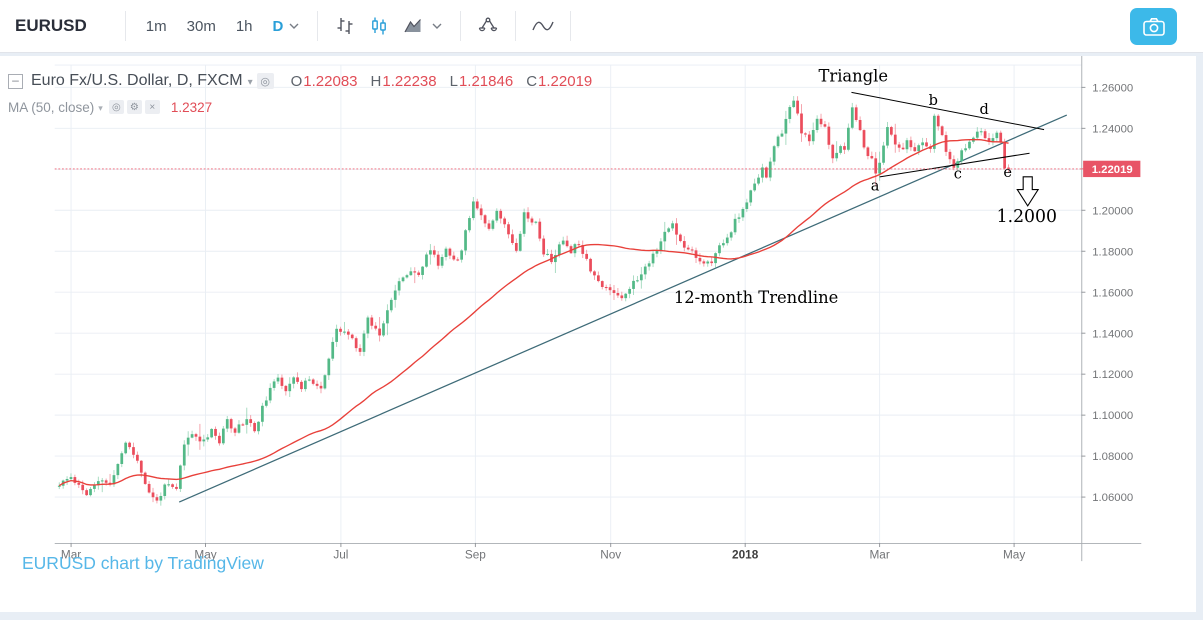 The width and height of the screenshot is (1203, 620). Describe the element at coordinates (340, 554) in the screenshot. I see `time-axis-label: Jul` at that location.